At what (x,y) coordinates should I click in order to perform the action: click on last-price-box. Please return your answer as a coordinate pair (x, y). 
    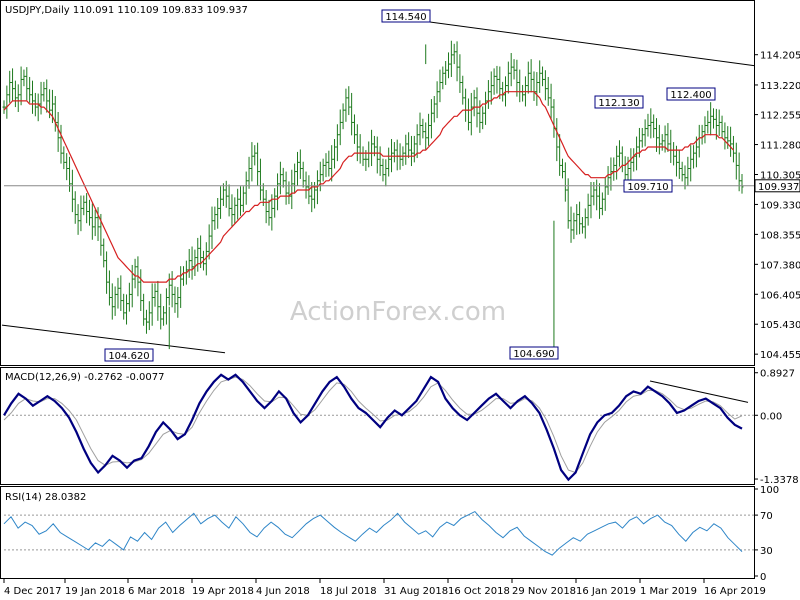
    Looking at the image, I should click on (777, 186).